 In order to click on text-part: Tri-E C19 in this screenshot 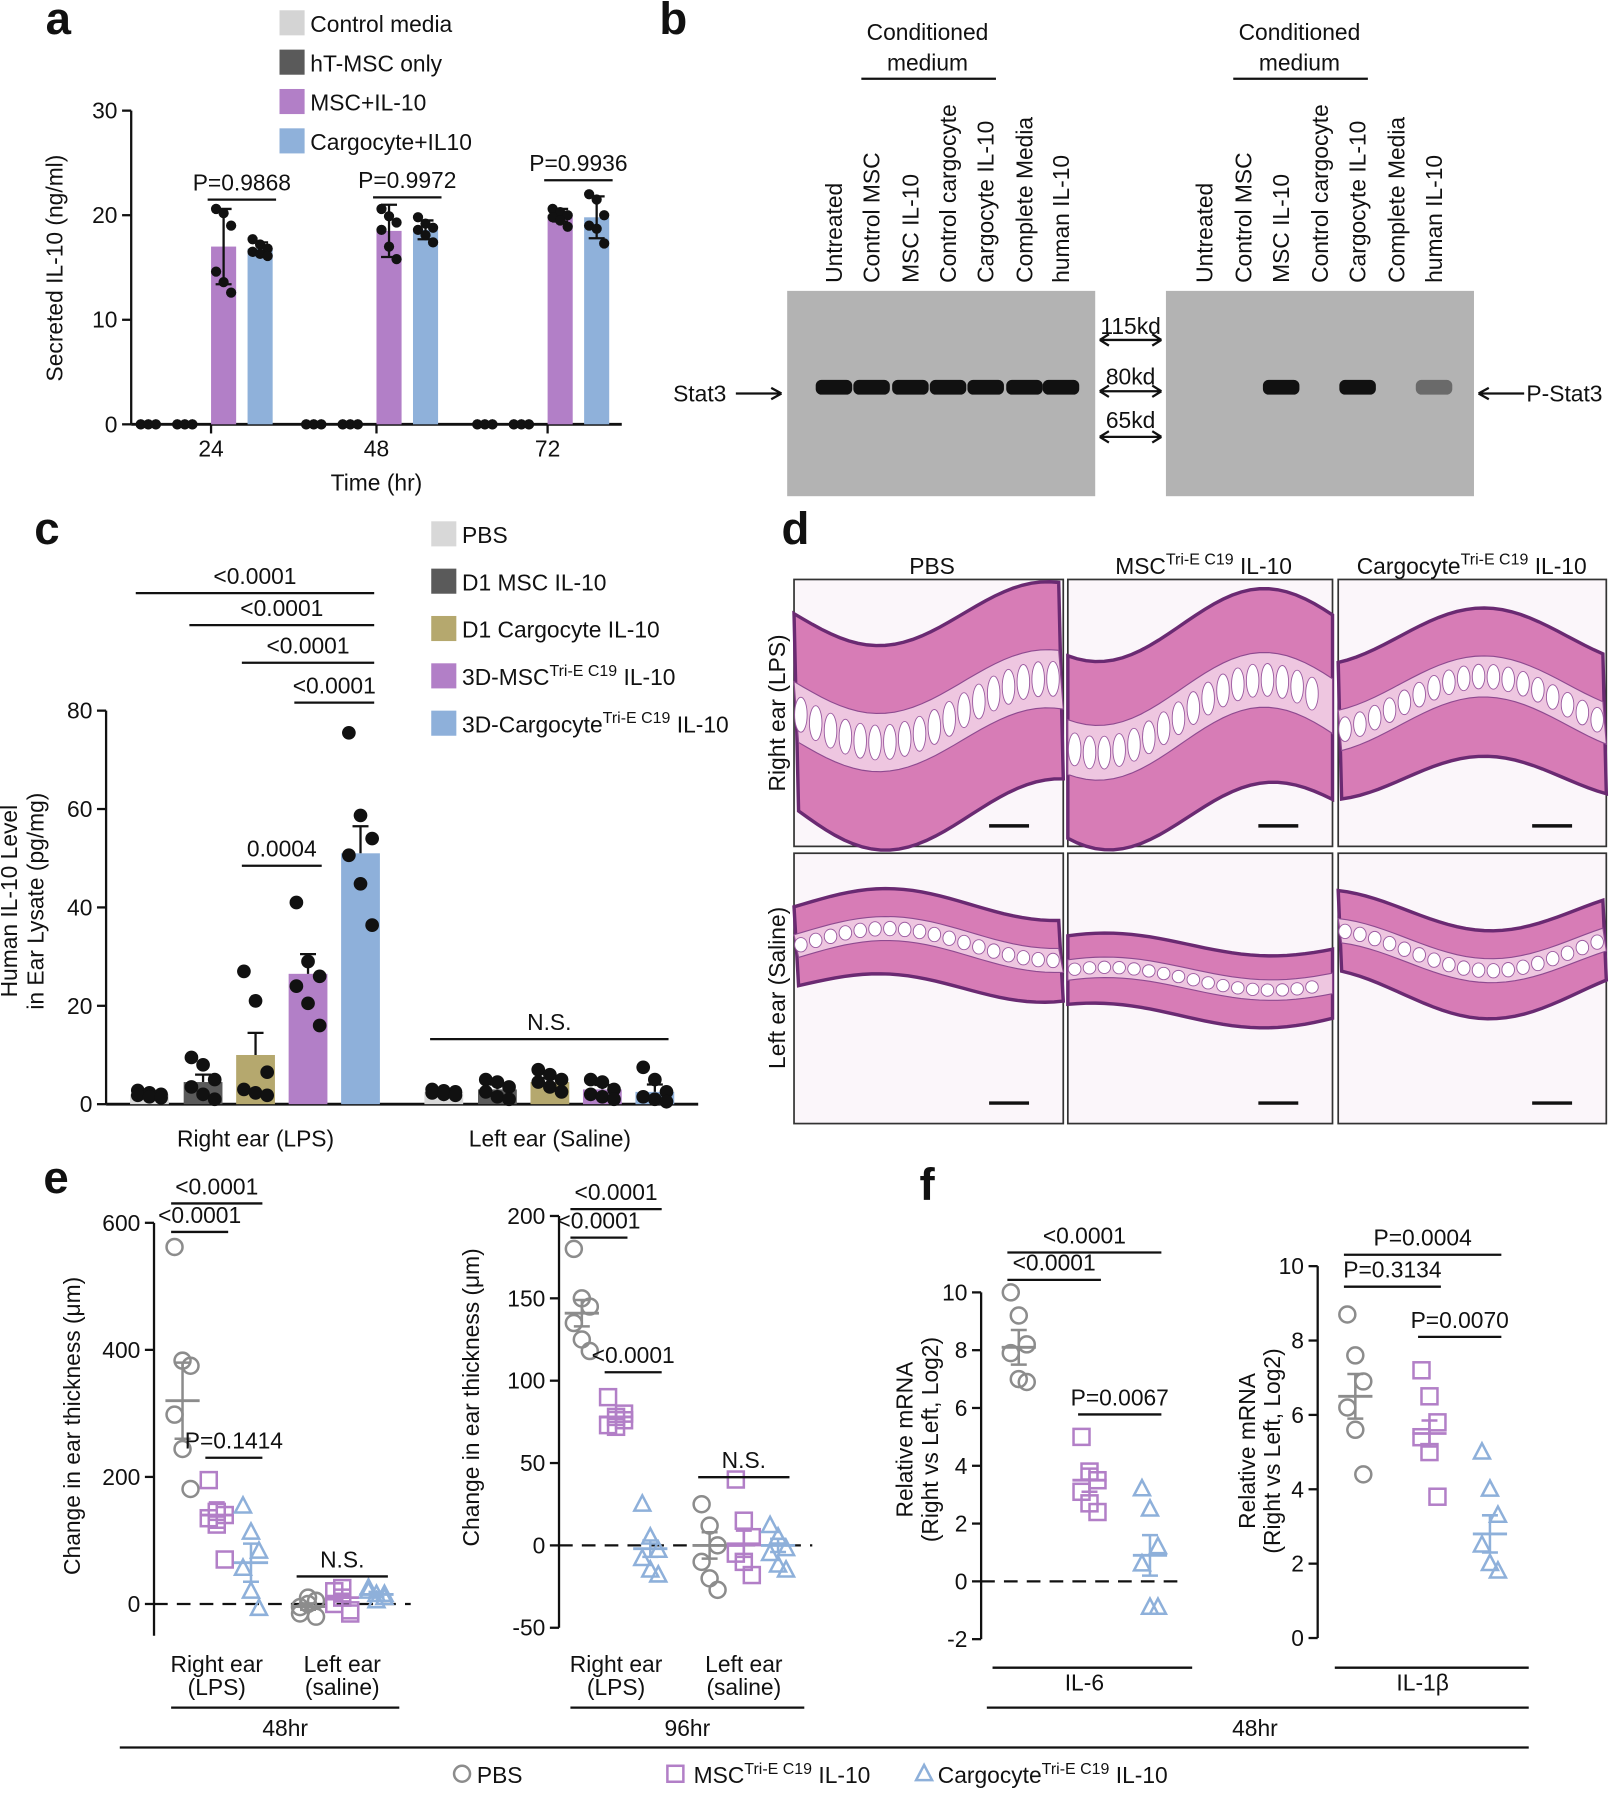, I will do `click(778, 1769)`.